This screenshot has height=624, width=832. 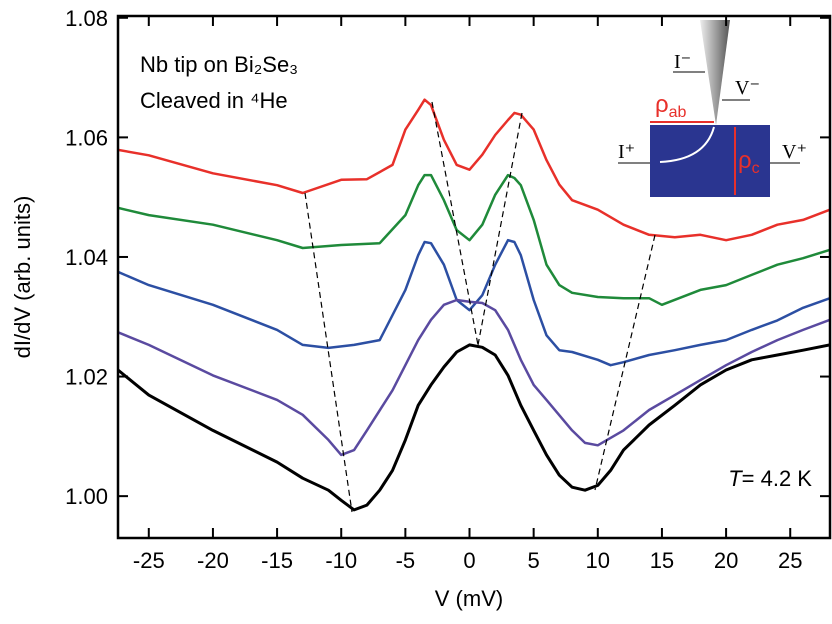 I want to click on rho-sub: ab, so click(x=678, y=112).